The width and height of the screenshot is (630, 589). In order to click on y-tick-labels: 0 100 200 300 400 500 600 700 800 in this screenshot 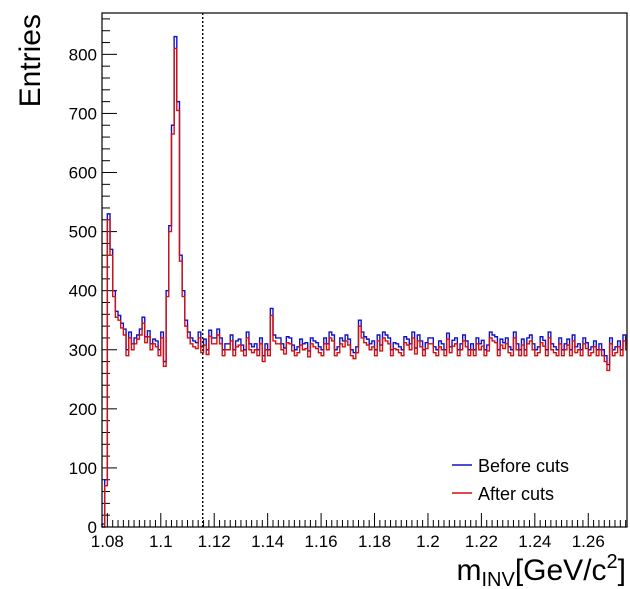, I will do `click(83, 291)`.